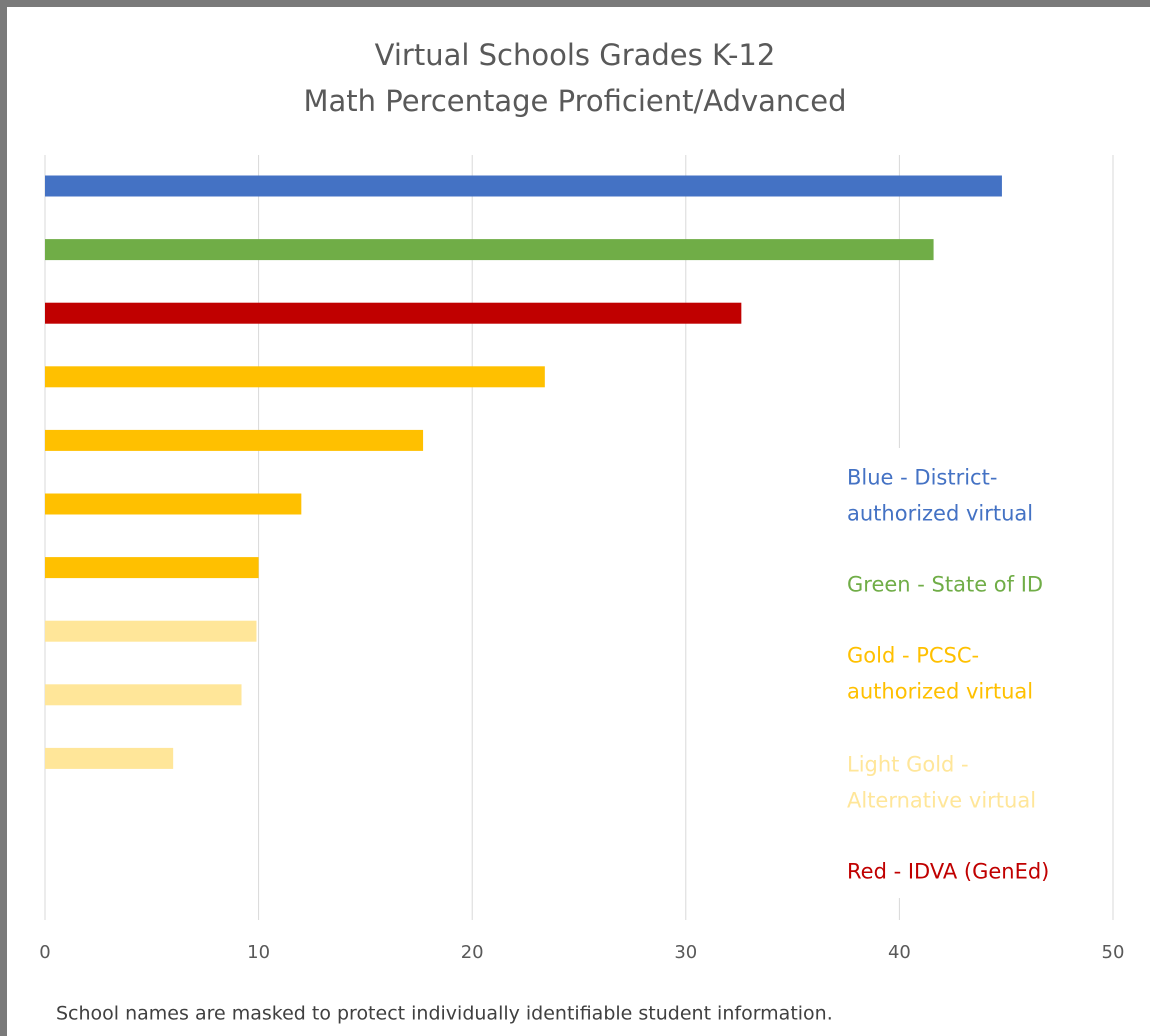 The width and height of the screenshot is (1150, 1036). I want to click on x-tick-label: 50, so click(1113, 952).